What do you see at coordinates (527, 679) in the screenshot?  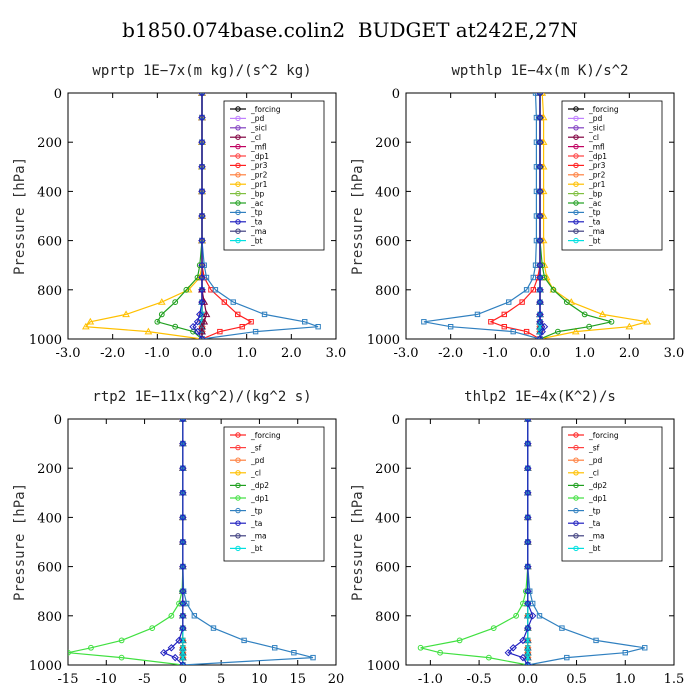 I see `x-tick-label: 0.0` at bounding box center [527, 679].